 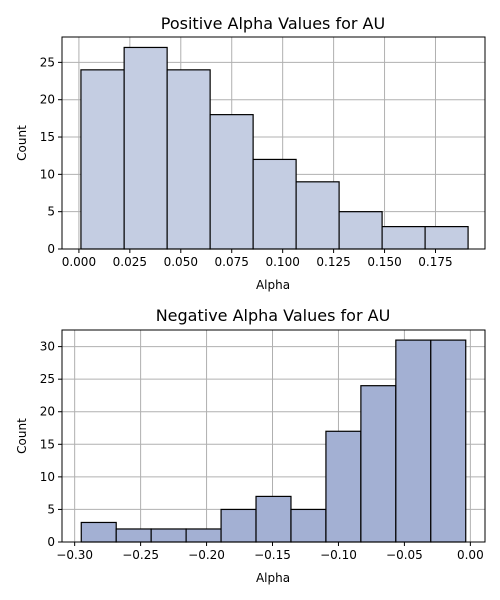 What do you see at coordinates (338, 555) in the screenshot?
I see `x-tick-label: −0.10` at bounding box center [338, 555].